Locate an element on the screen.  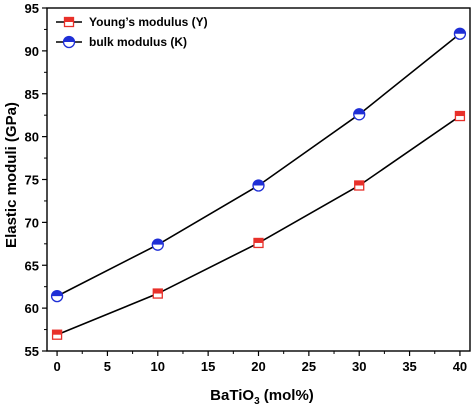
x-axis-title-unit: (mol%) is located at coordinates (287, 395).